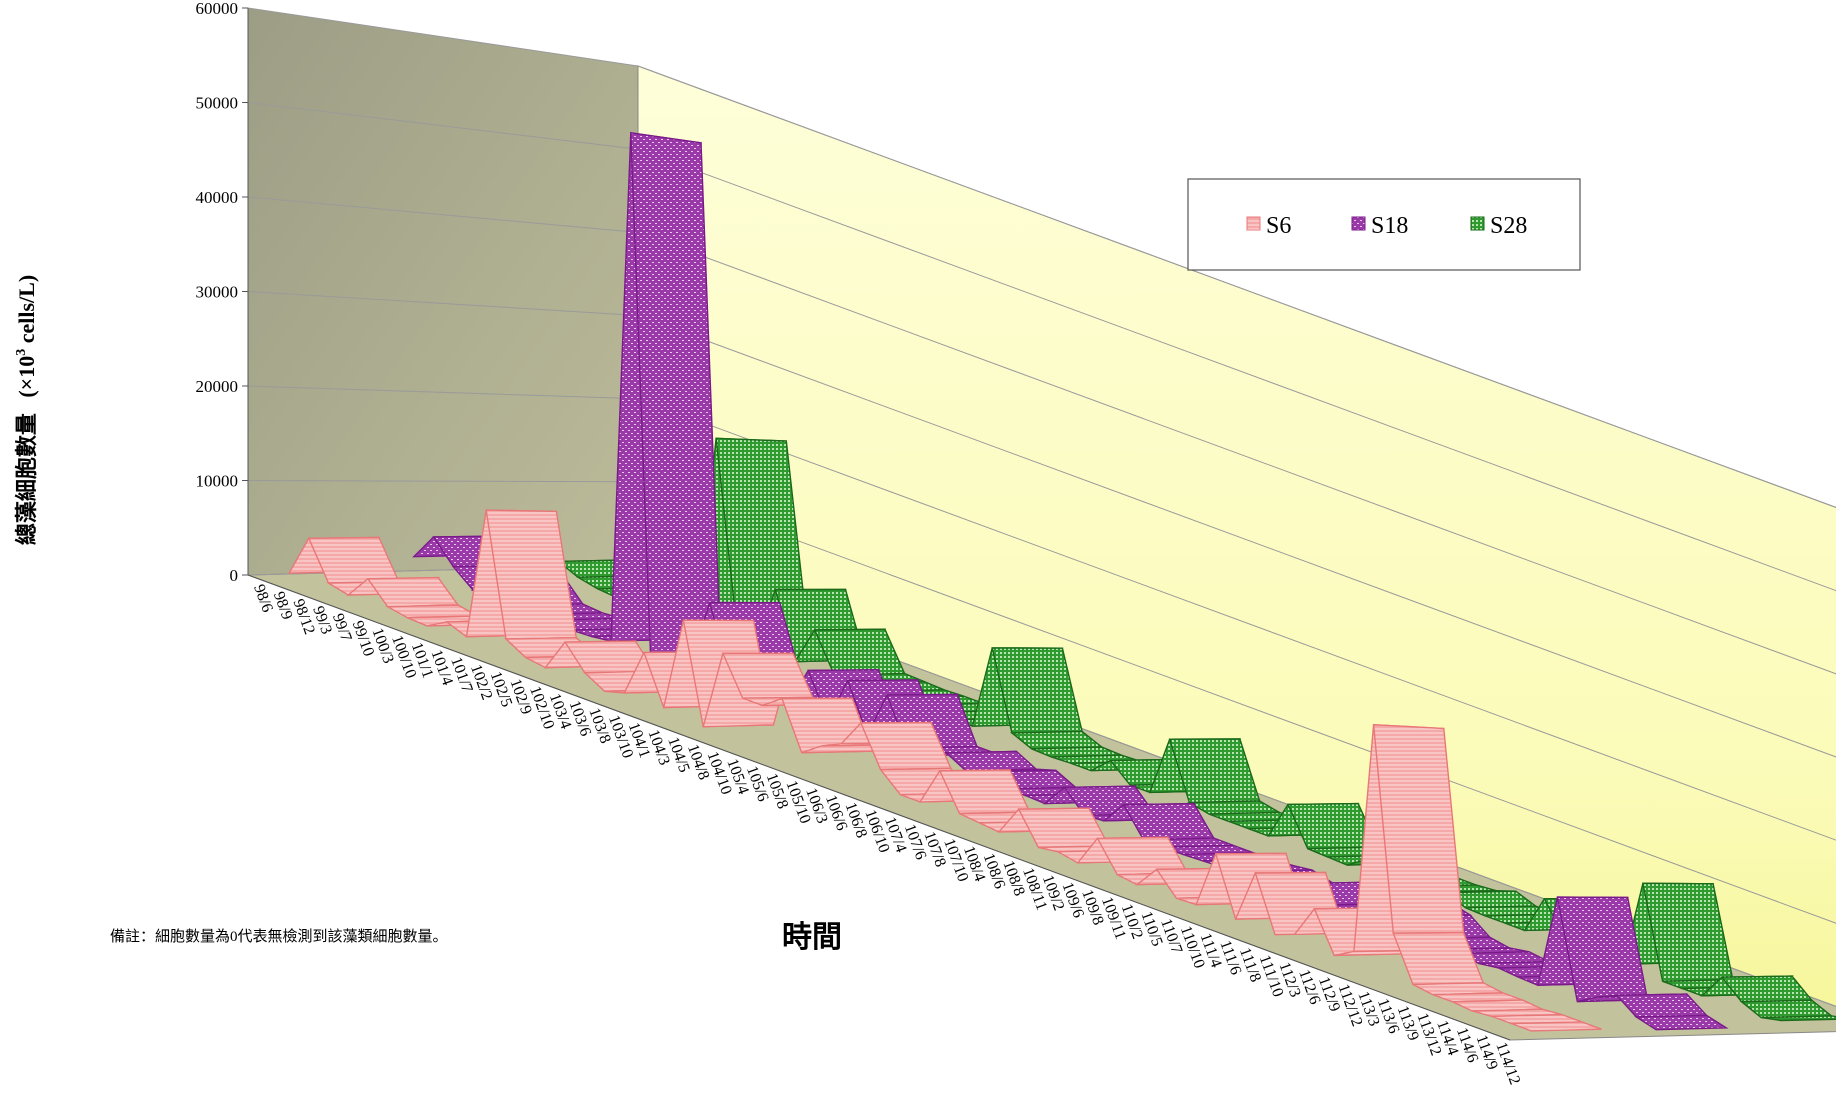  What do you see at coordinates (1253, 223) in the screenshot?
I see `legend-swatch-s6` at bounding box center [1253, 223].